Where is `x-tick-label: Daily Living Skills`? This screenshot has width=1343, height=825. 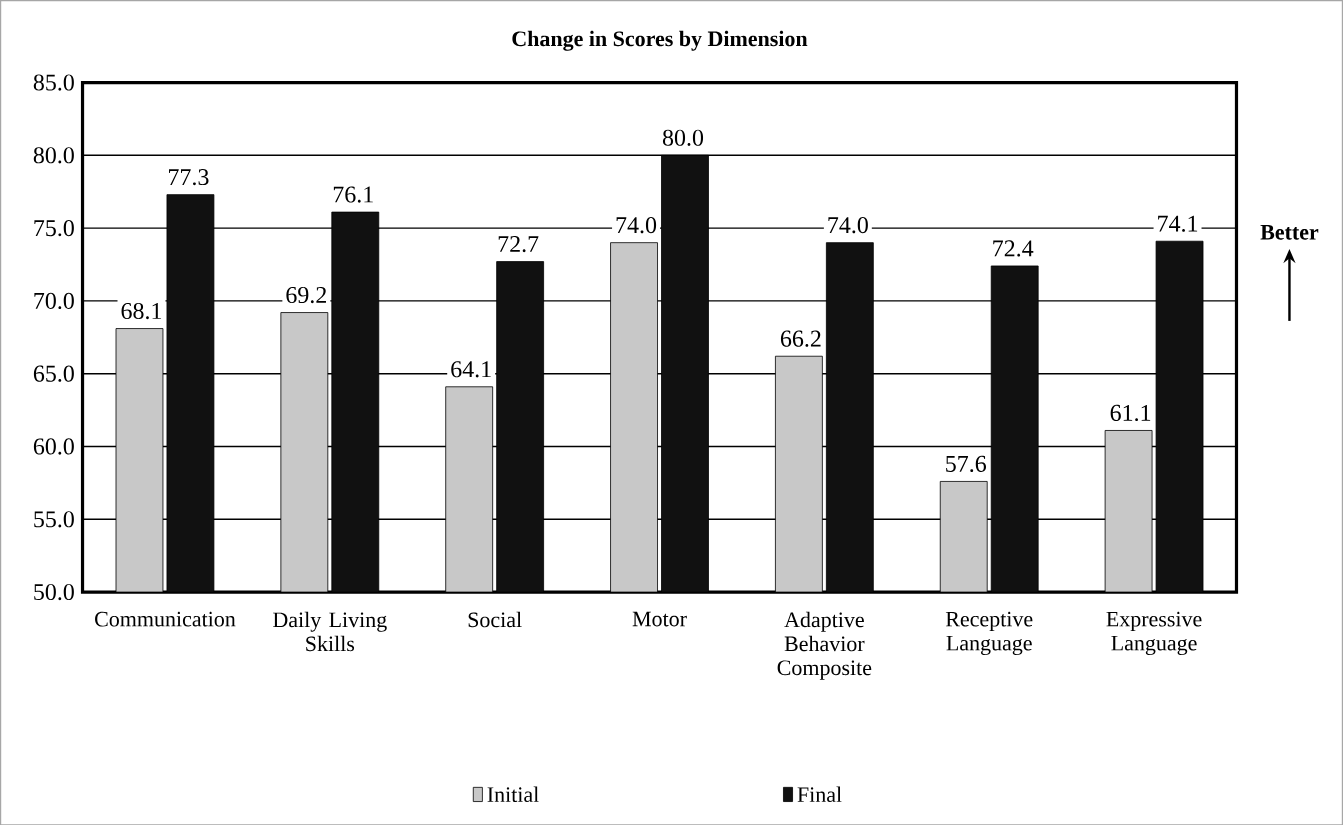 x-tick-label: Daily Living Skills is located at coordinates (330, 631).